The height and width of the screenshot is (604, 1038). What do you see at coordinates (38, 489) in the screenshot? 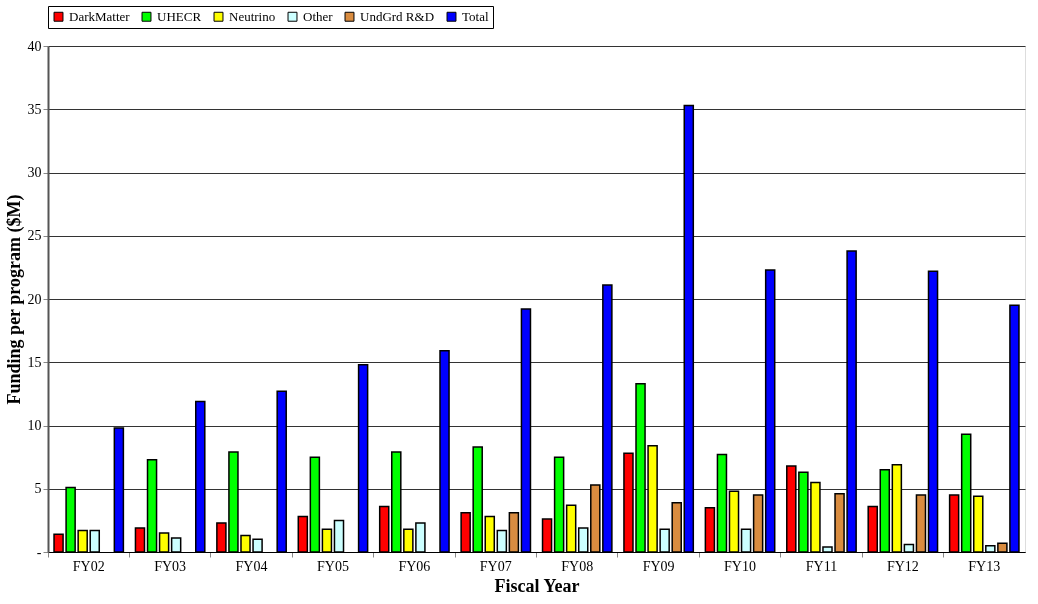
I see `y-tick-label: 5` at bounding box center [38, 489].